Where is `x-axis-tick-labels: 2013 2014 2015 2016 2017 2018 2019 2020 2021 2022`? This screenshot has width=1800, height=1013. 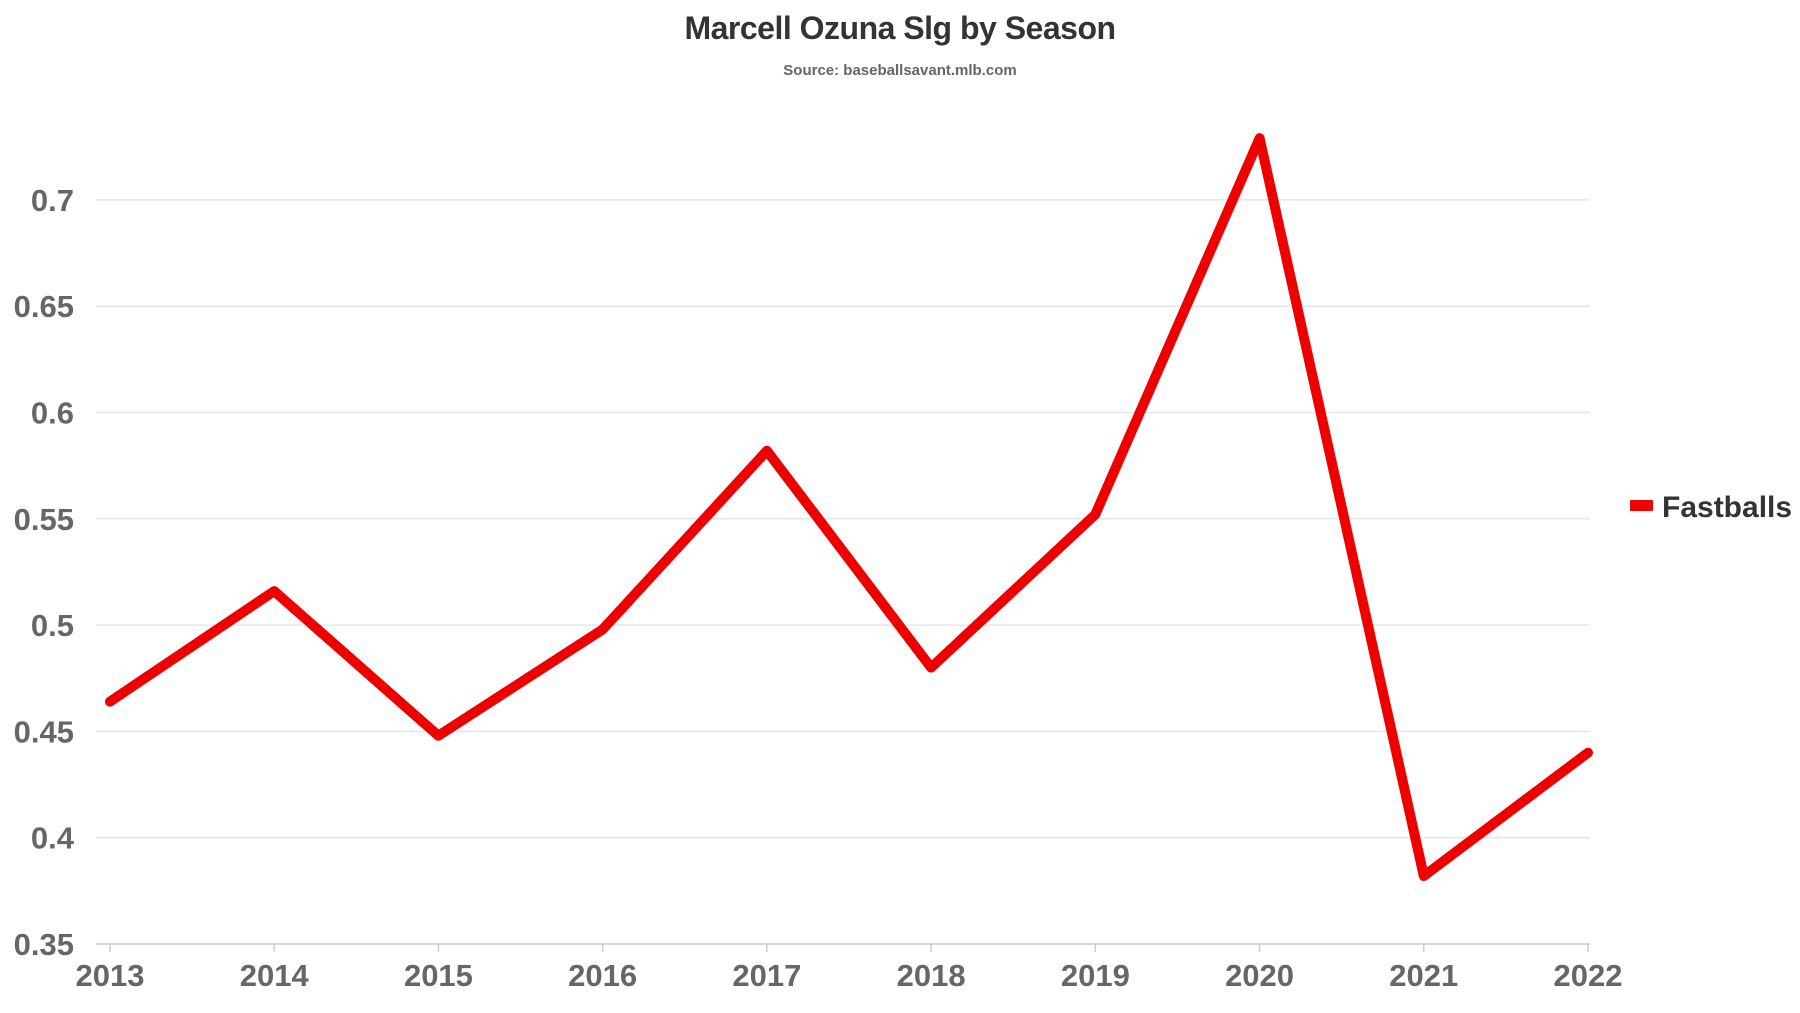 x-axis-tick-labels: 2013 2014 2015 2016 2017 2018 2019 2020 2021 2022 is located at coordinates (849, 975).